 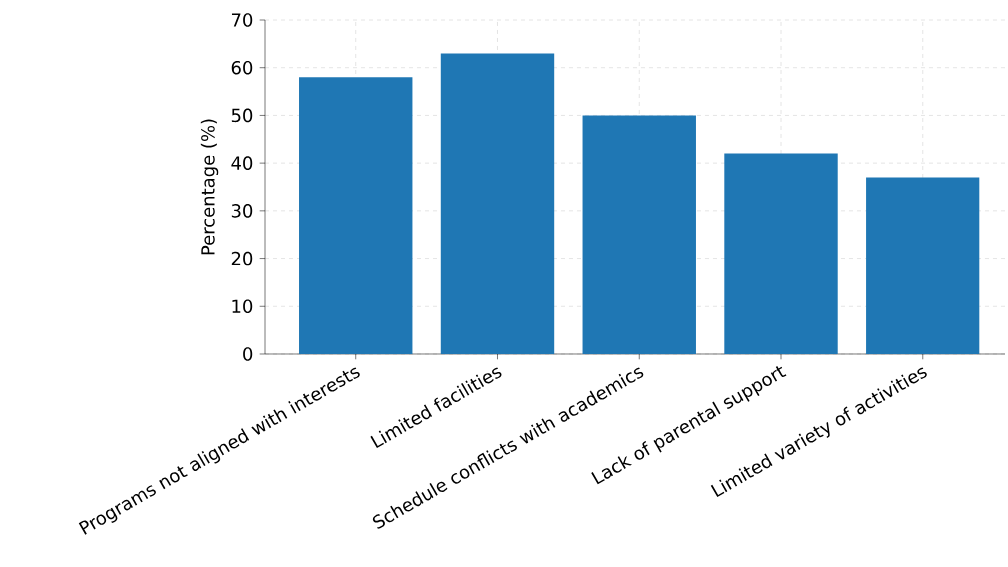 I want to click on y-tick-label: 0, so click(x=248, y=354).